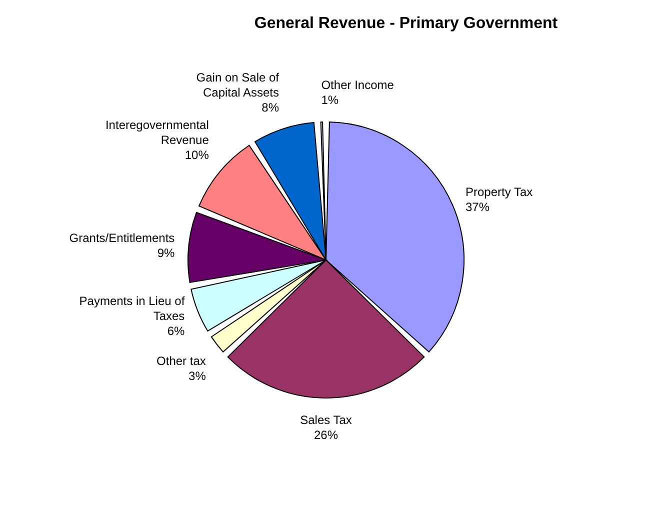 This screenshot has height=531, width=652. Describe the element at coordinates (197, 155) in the screenshot. I see `data-label: 10%` at that location.